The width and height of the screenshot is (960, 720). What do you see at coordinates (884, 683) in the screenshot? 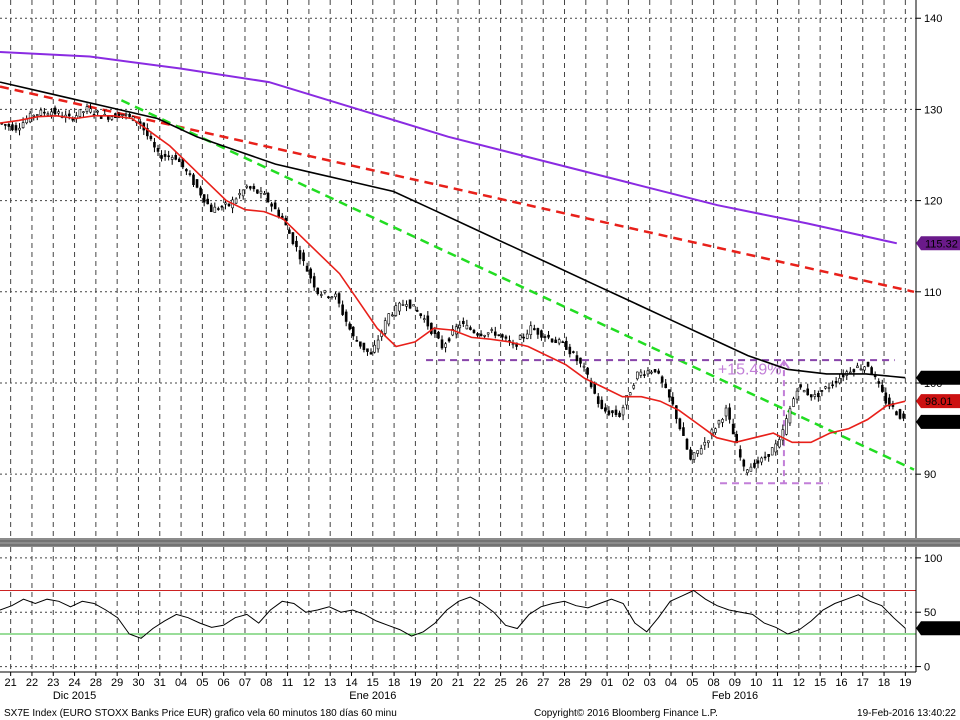
I see `x-tick-label: 18` at bounding box center [884, 683].